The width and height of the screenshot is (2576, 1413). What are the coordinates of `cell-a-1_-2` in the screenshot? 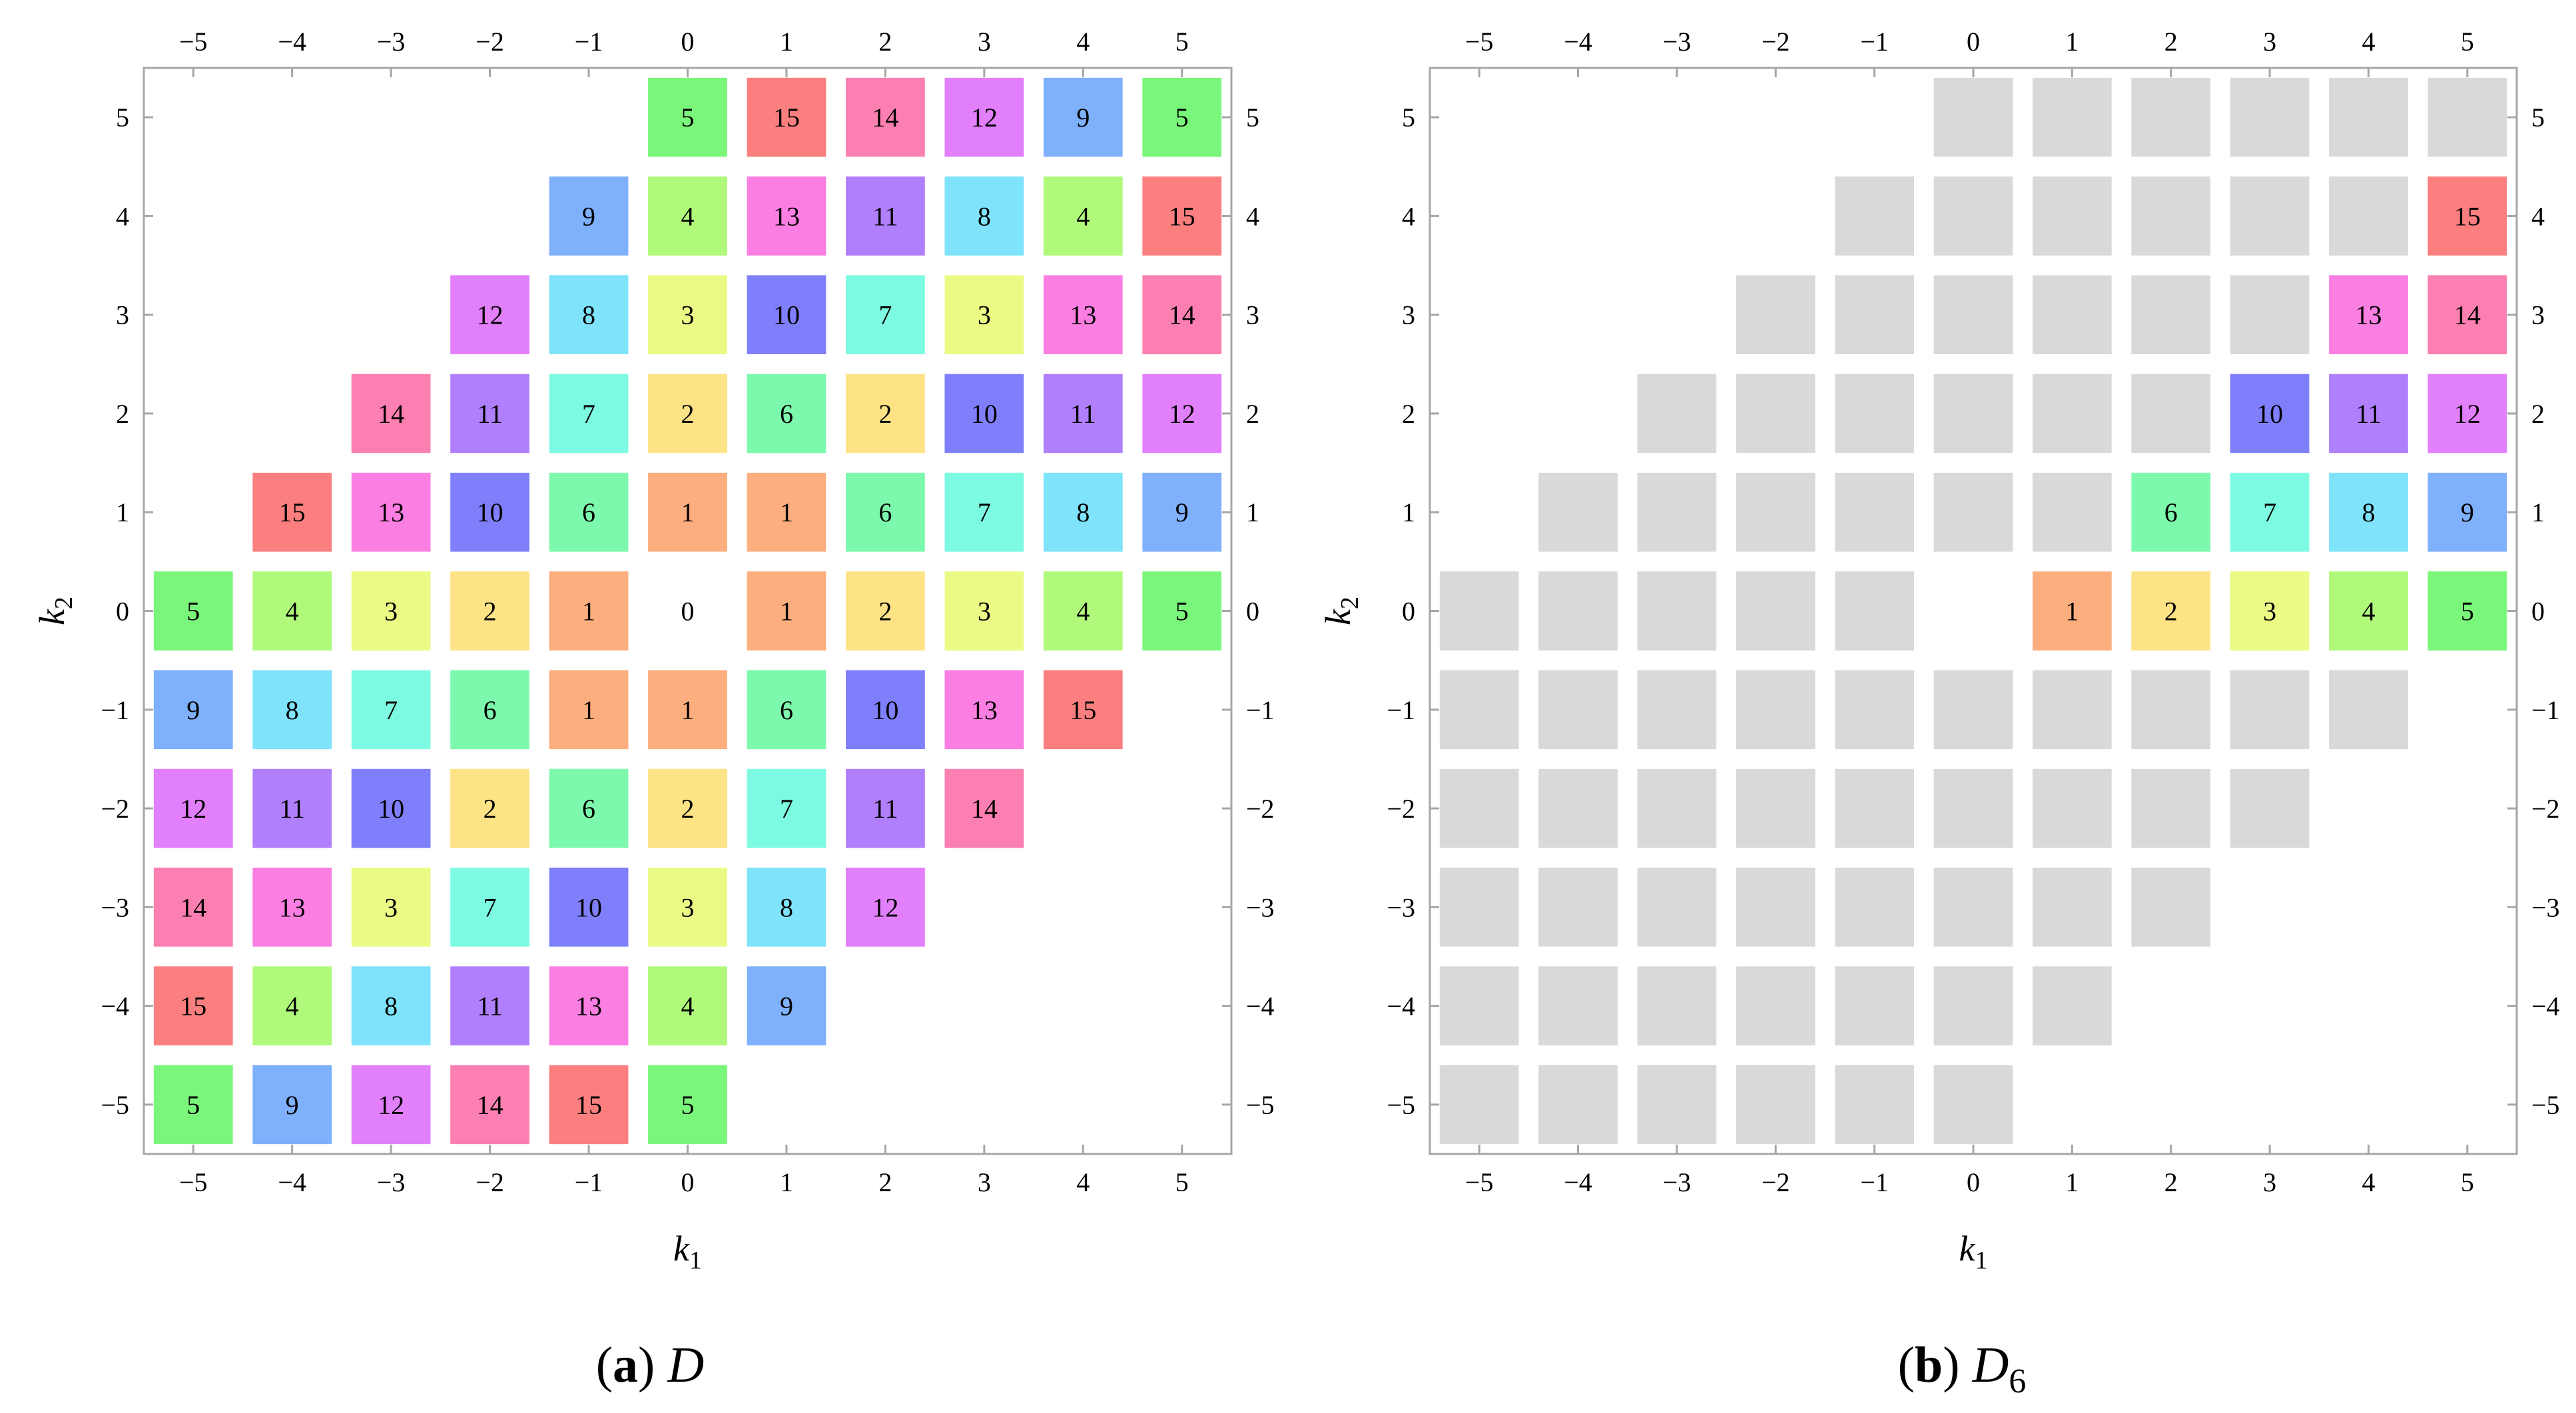 It's located at (786, 808).